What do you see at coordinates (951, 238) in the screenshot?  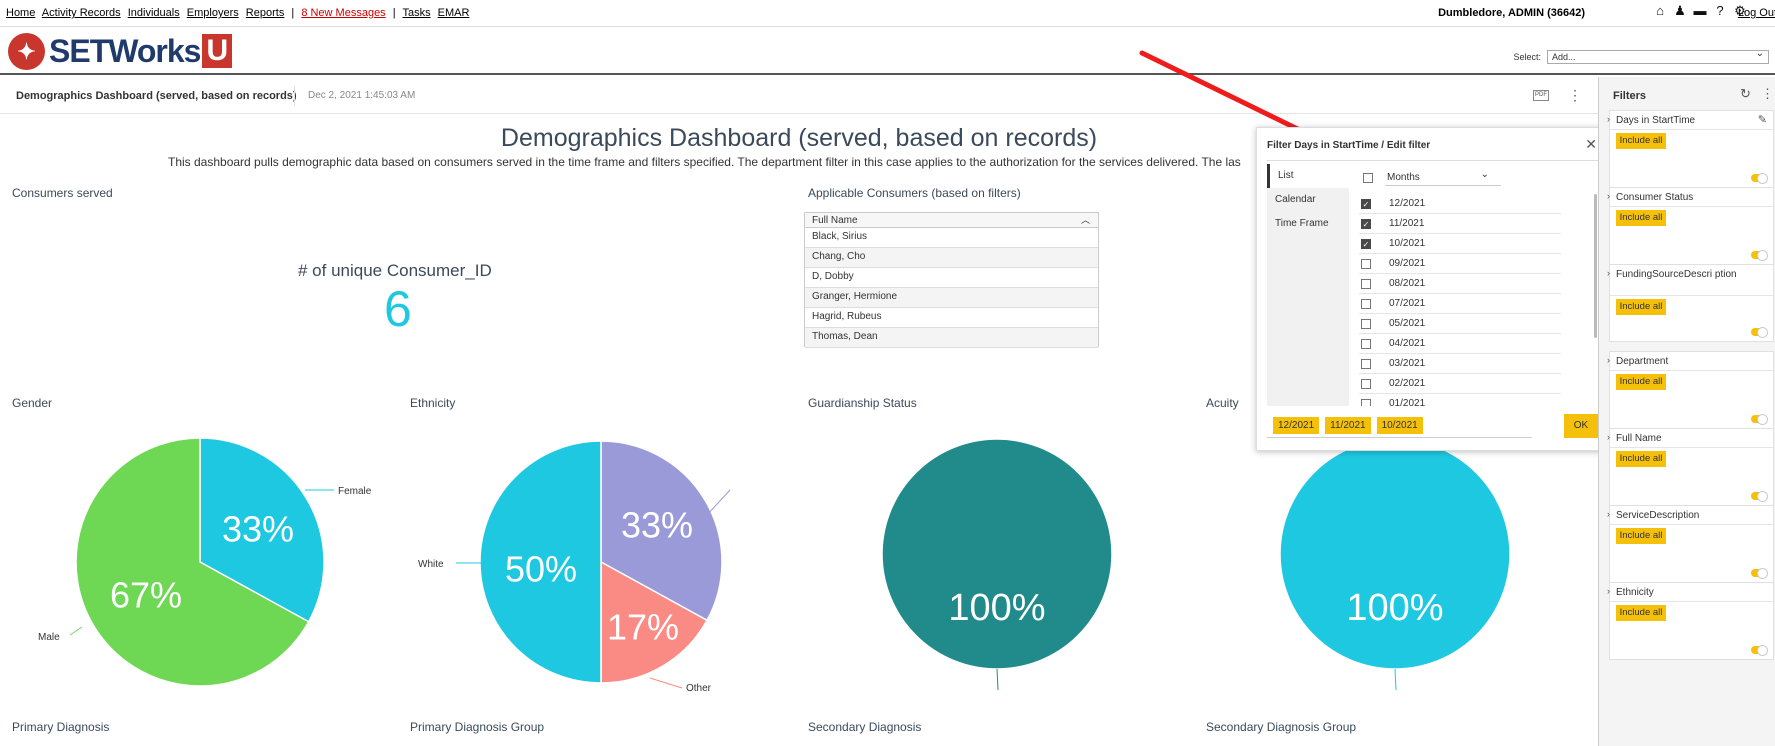 I see `table-row: Black, Sirius` at bounding box center [951, 238].